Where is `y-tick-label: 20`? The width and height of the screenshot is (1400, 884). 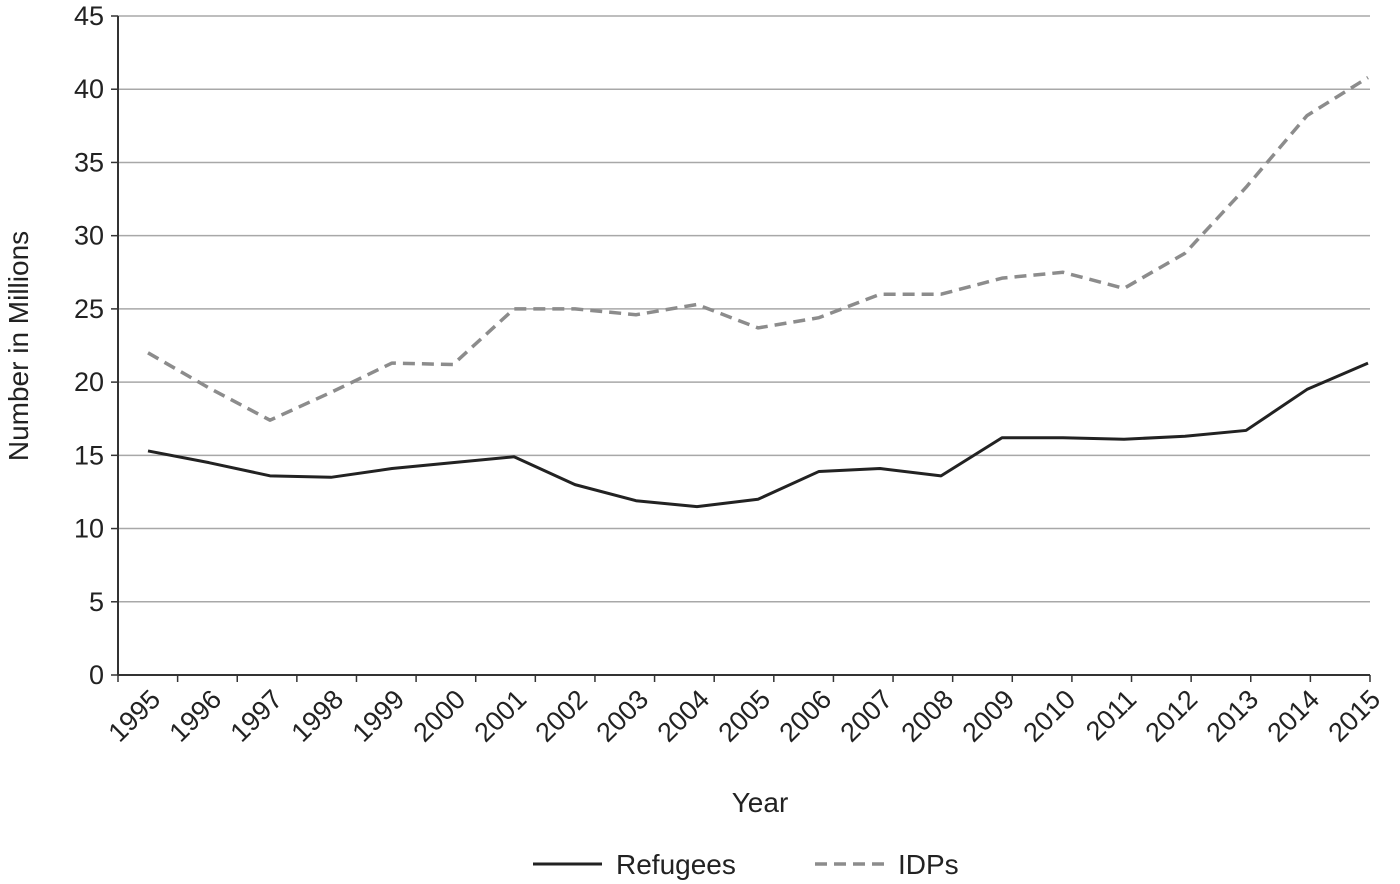
y-tick-label: 20 is located at coordinates (89, 382).